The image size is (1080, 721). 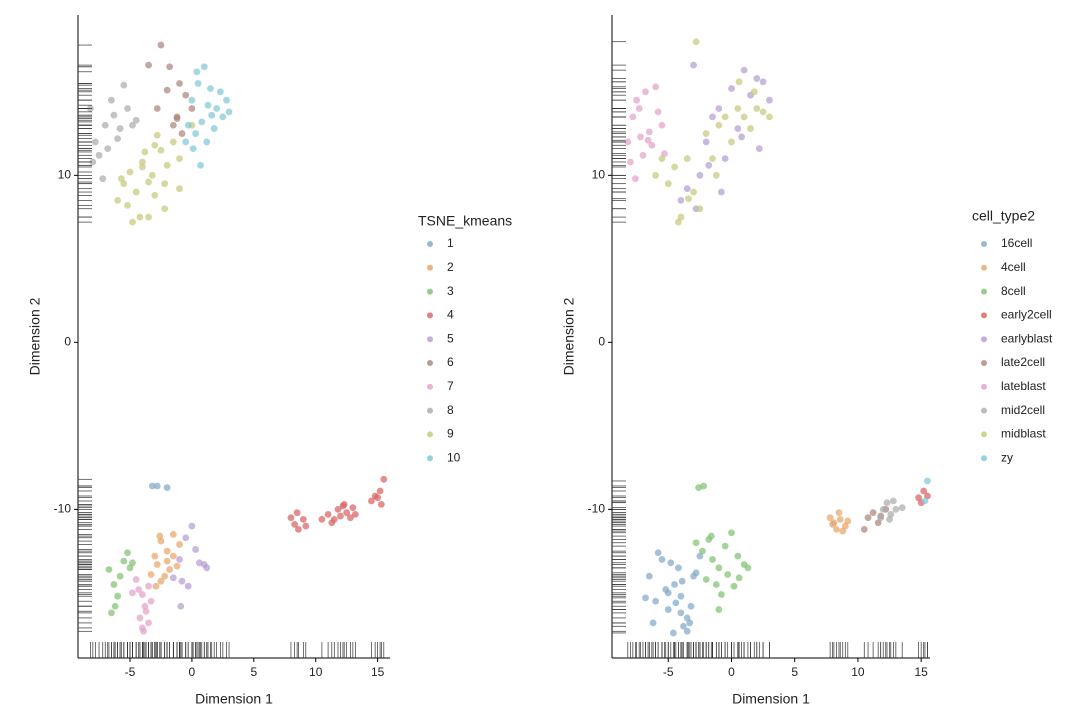 What do you see at coordinates (1003, 216) in the screenshot?
I see `legend-title: cell_type2` at bounding box center [1003, 216].